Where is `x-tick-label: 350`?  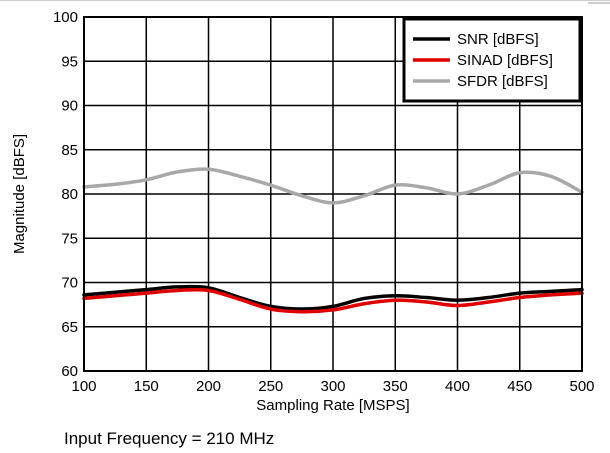
x-tick-label: 350 is located at coordinates (395, 386).